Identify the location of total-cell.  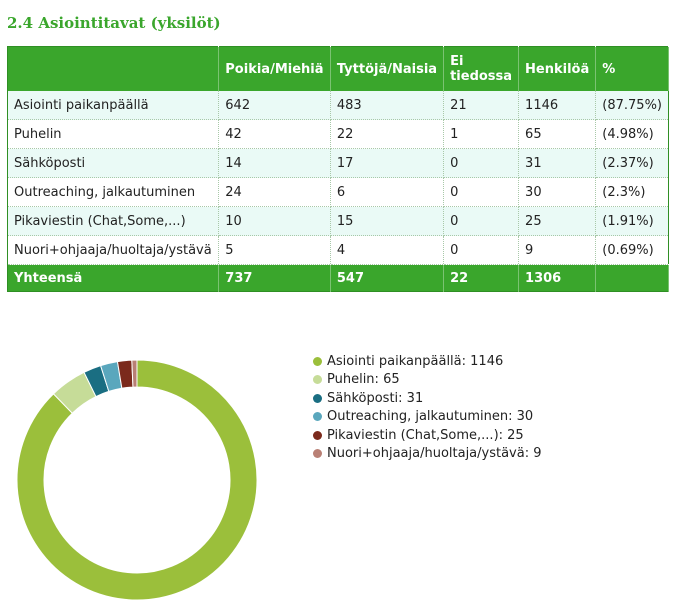
(632, 278).